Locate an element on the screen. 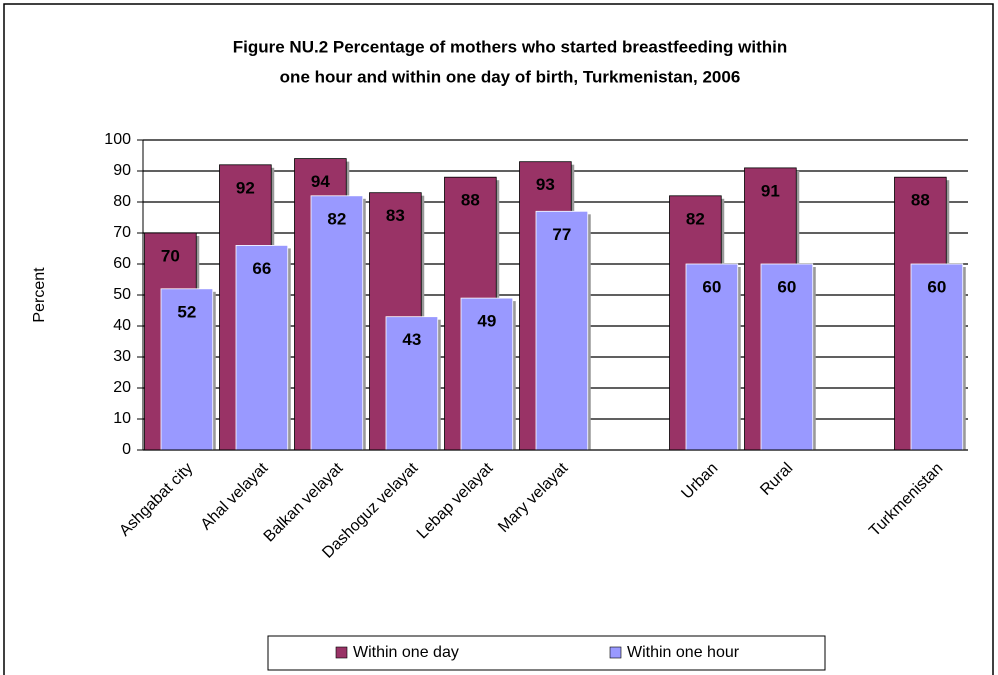 The height and width of the screenshot is (675, 998). data-label: 77 is located at coordinates (561, 234).